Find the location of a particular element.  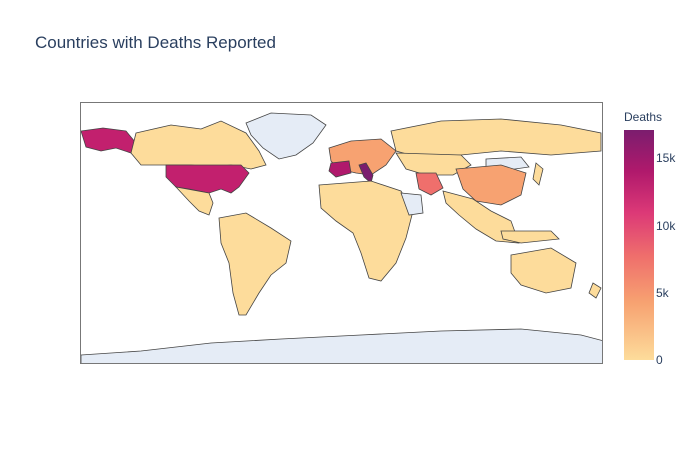

region-south-asia is located at coordinates (481, 217).